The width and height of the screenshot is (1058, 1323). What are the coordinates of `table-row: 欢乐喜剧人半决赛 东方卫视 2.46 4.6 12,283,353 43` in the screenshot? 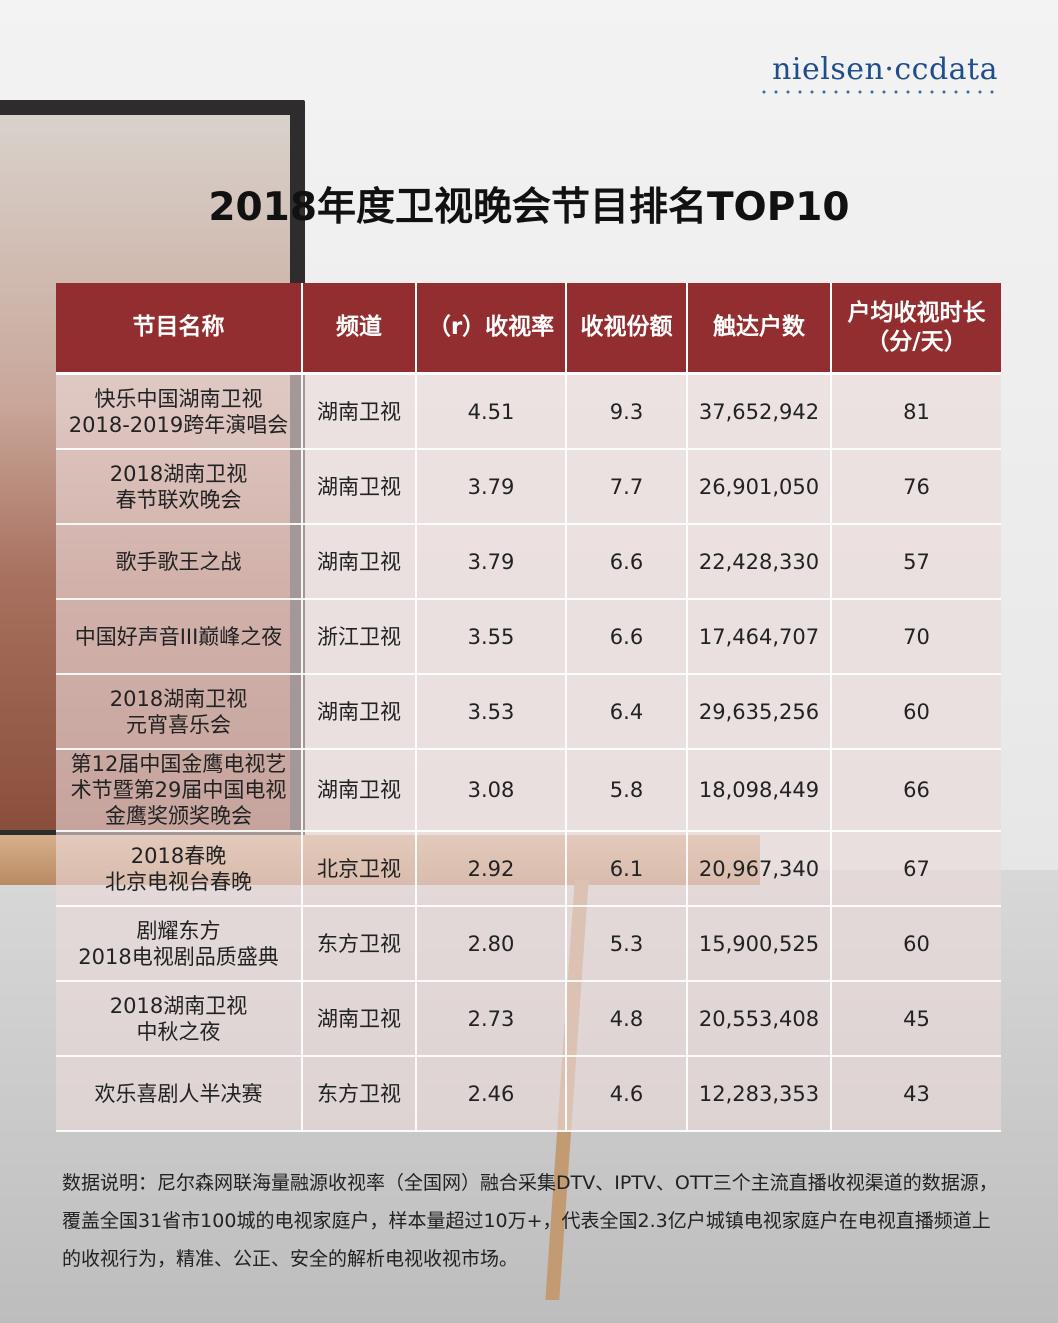 It's located at (528, 1094).